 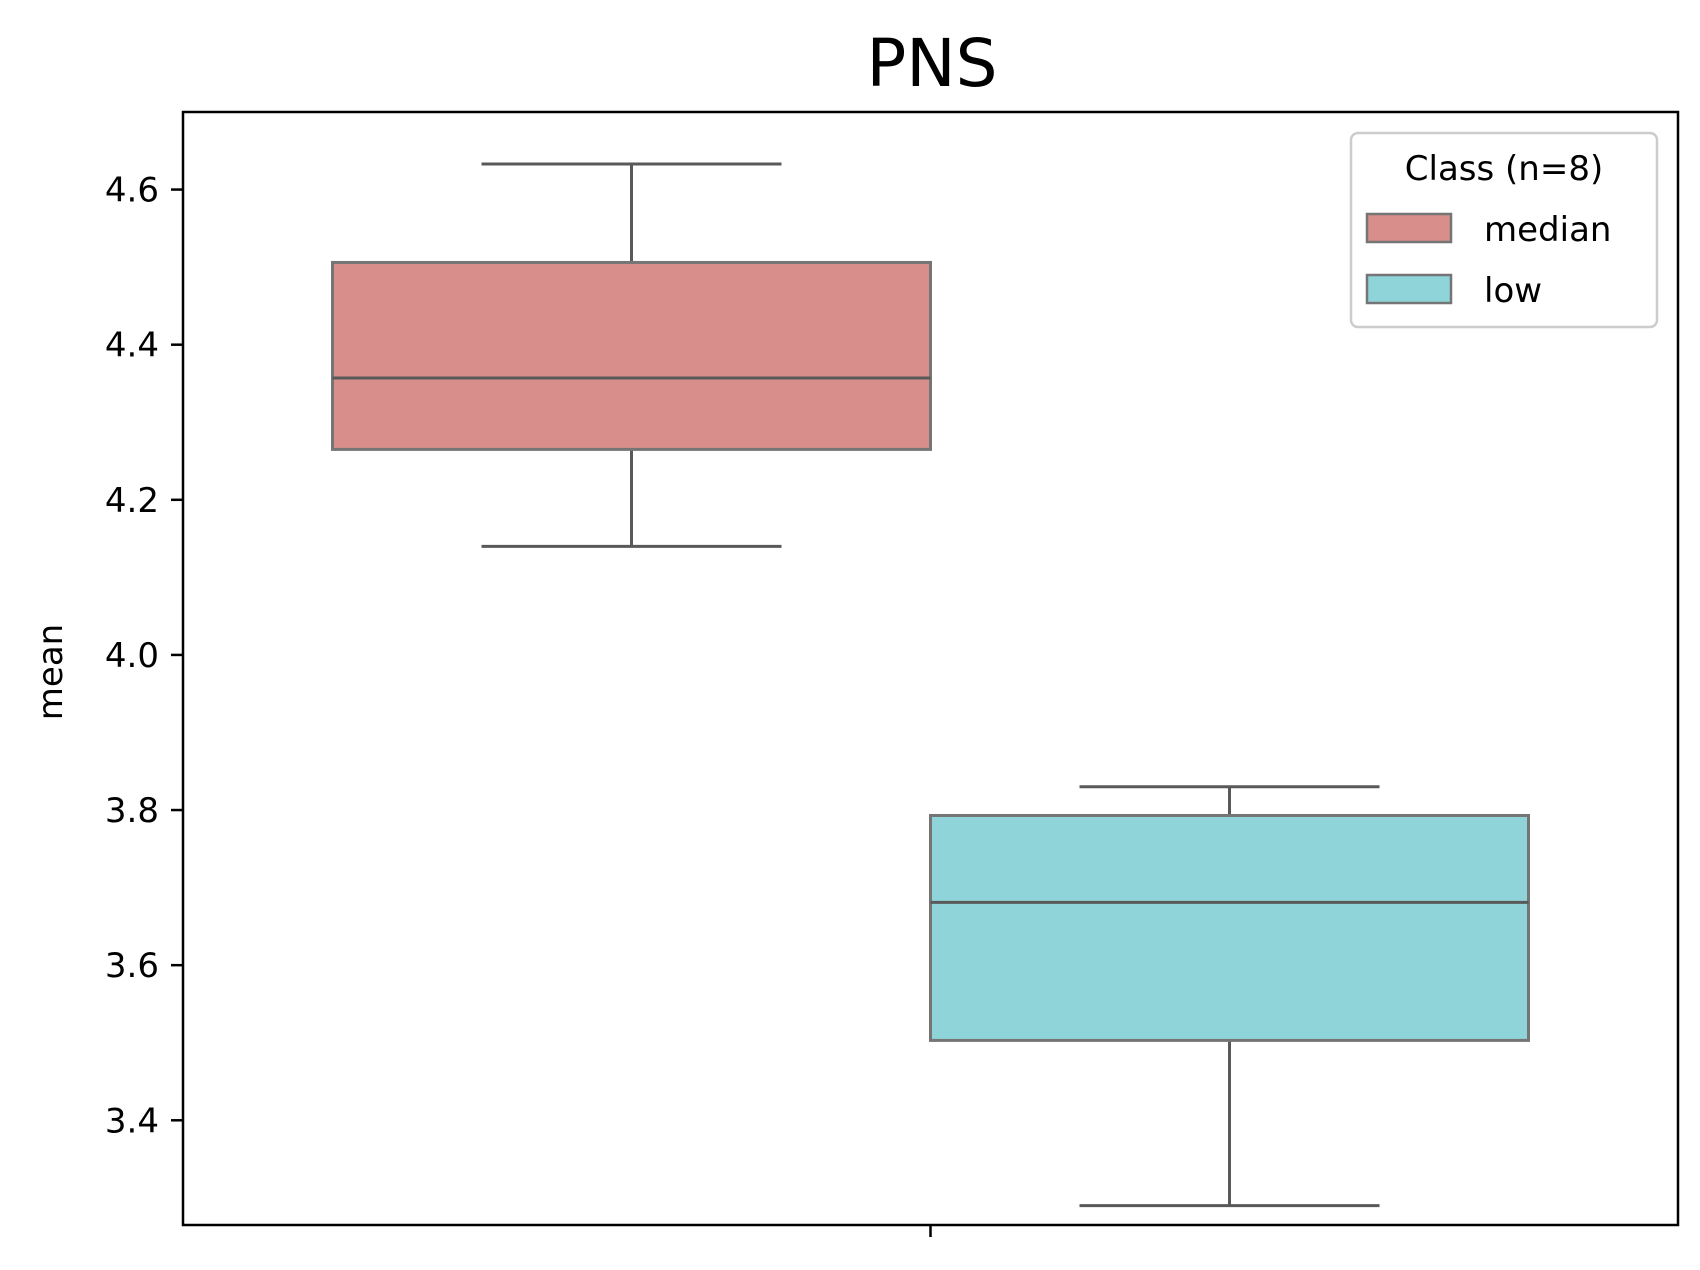 What do you see at coordinates (132, 346) in the screenshot?
I see `y-tick-label: 4.4` at bounding box center [132, 346].